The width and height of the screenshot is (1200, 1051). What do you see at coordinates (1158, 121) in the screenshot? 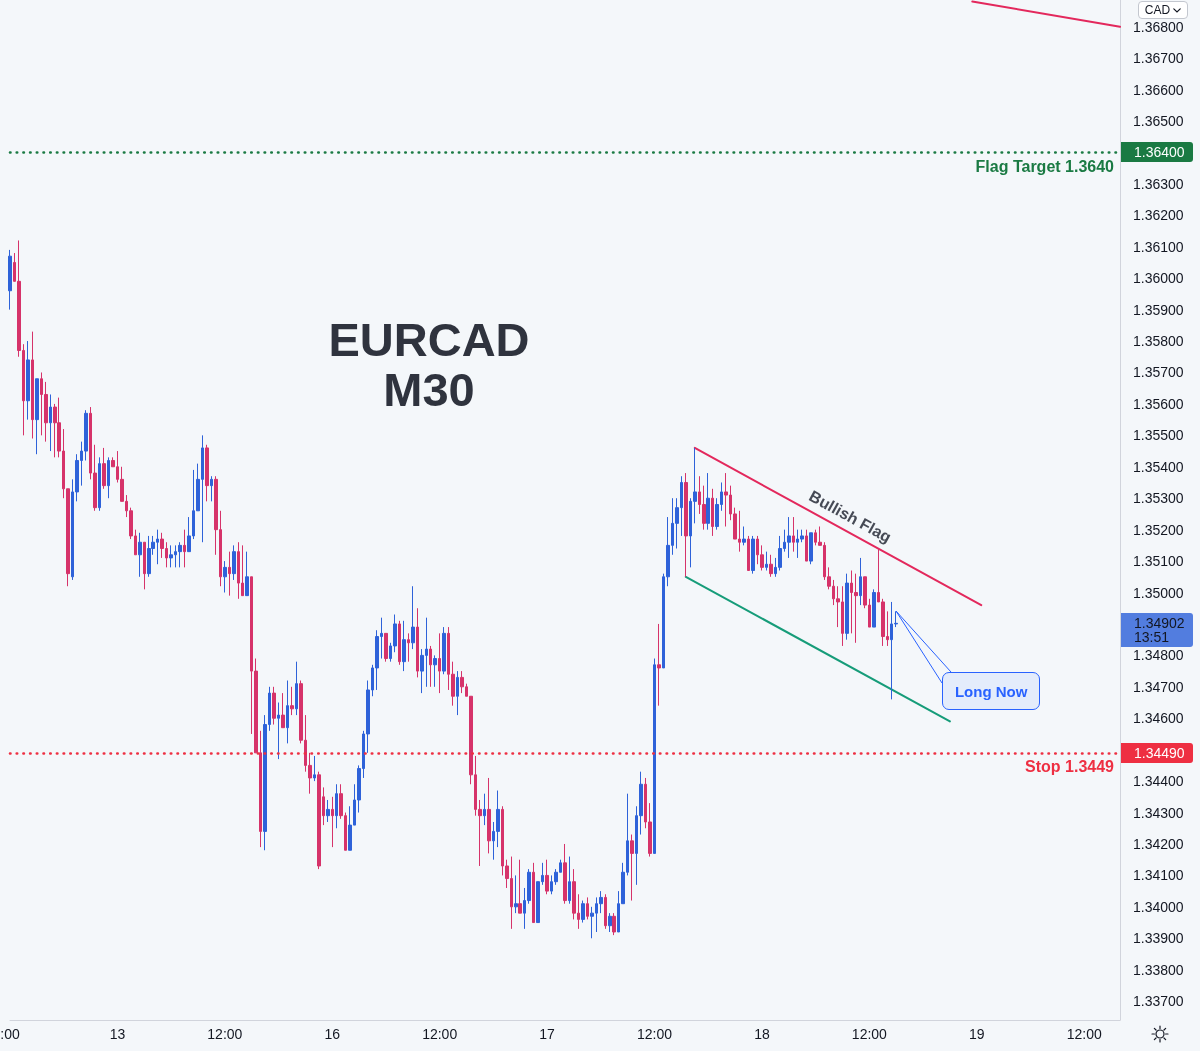
I see `y-tick-label: 1.36500` at bounding box center [1158, 121].